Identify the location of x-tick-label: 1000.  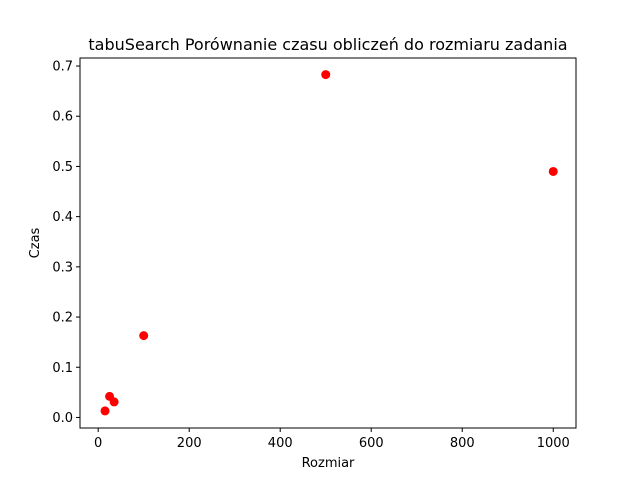
(553, 443).